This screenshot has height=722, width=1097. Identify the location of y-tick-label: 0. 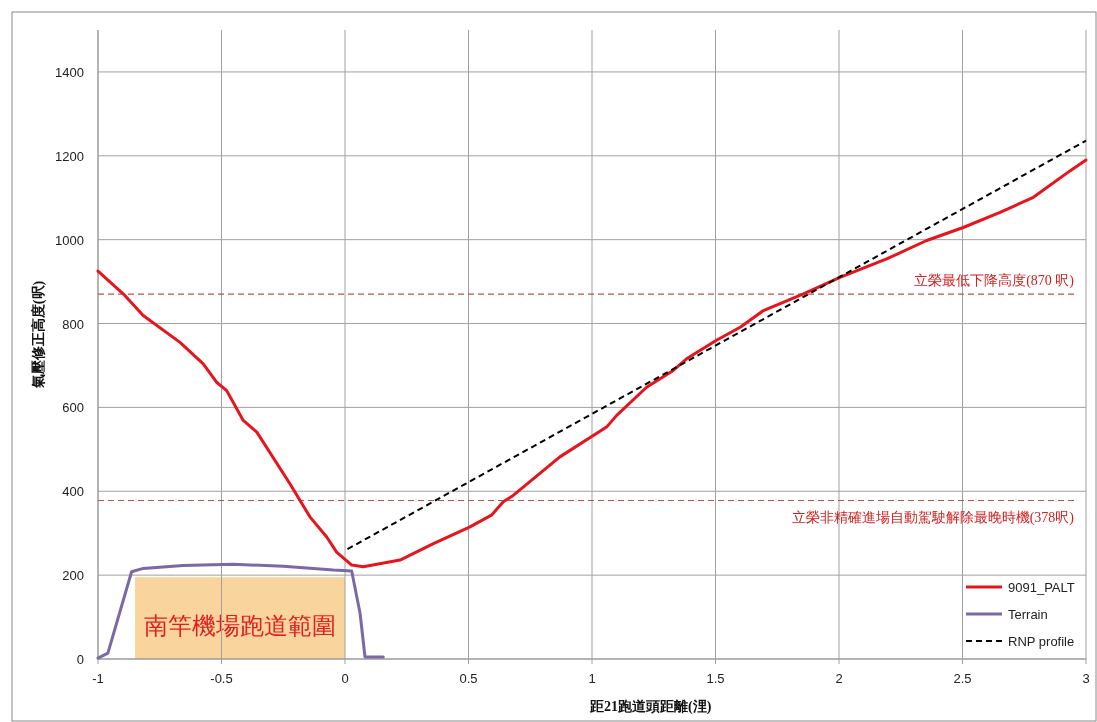
(80, 659).